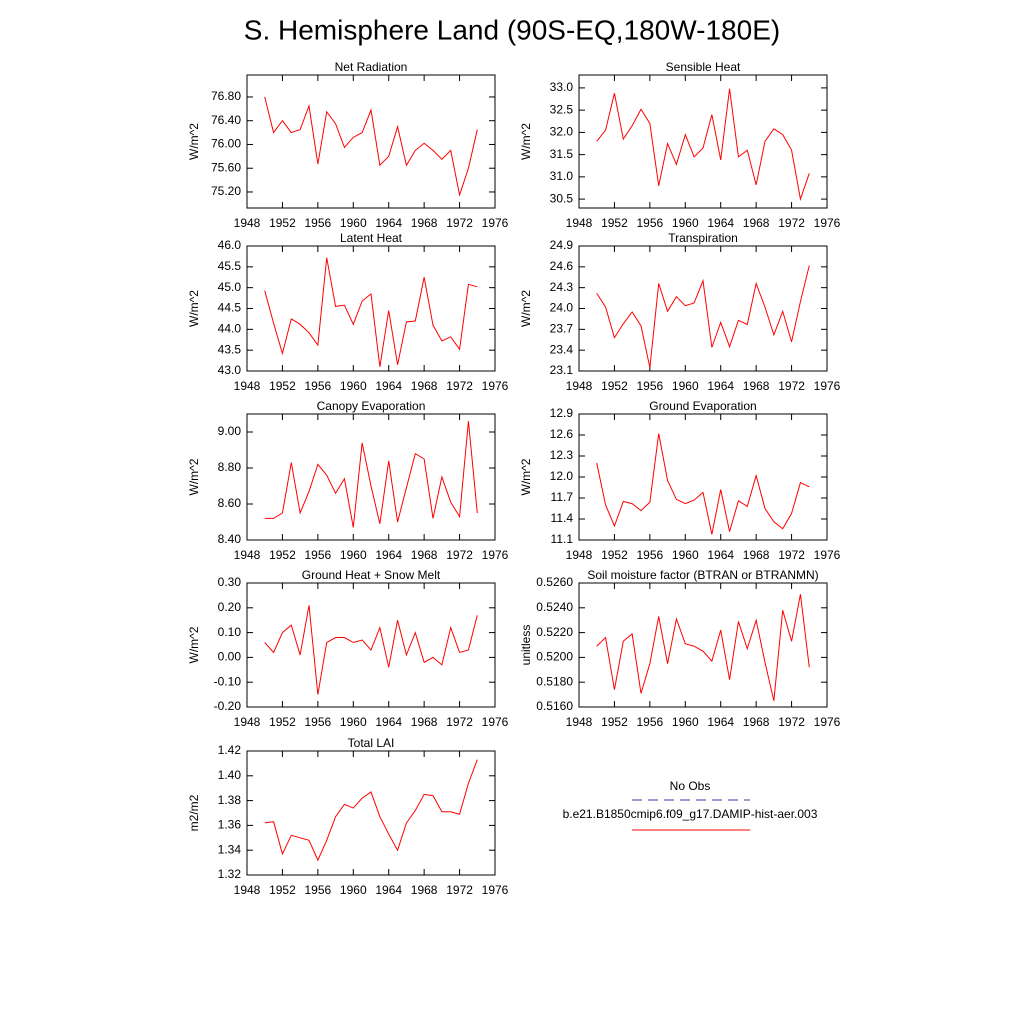 The image size is (1024, 1024). Describe the element at coordinates (562, 245) in the screenshot. I see `y-tick-label: 24.9` at that location.